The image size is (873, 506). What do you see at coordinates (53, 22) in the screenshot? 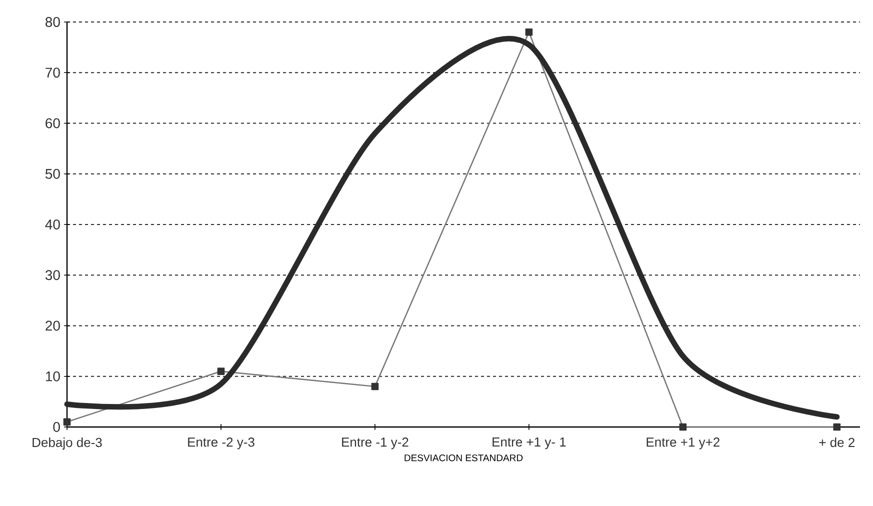
I see `y-tick-label: 80` at bounding box center [53, 22].